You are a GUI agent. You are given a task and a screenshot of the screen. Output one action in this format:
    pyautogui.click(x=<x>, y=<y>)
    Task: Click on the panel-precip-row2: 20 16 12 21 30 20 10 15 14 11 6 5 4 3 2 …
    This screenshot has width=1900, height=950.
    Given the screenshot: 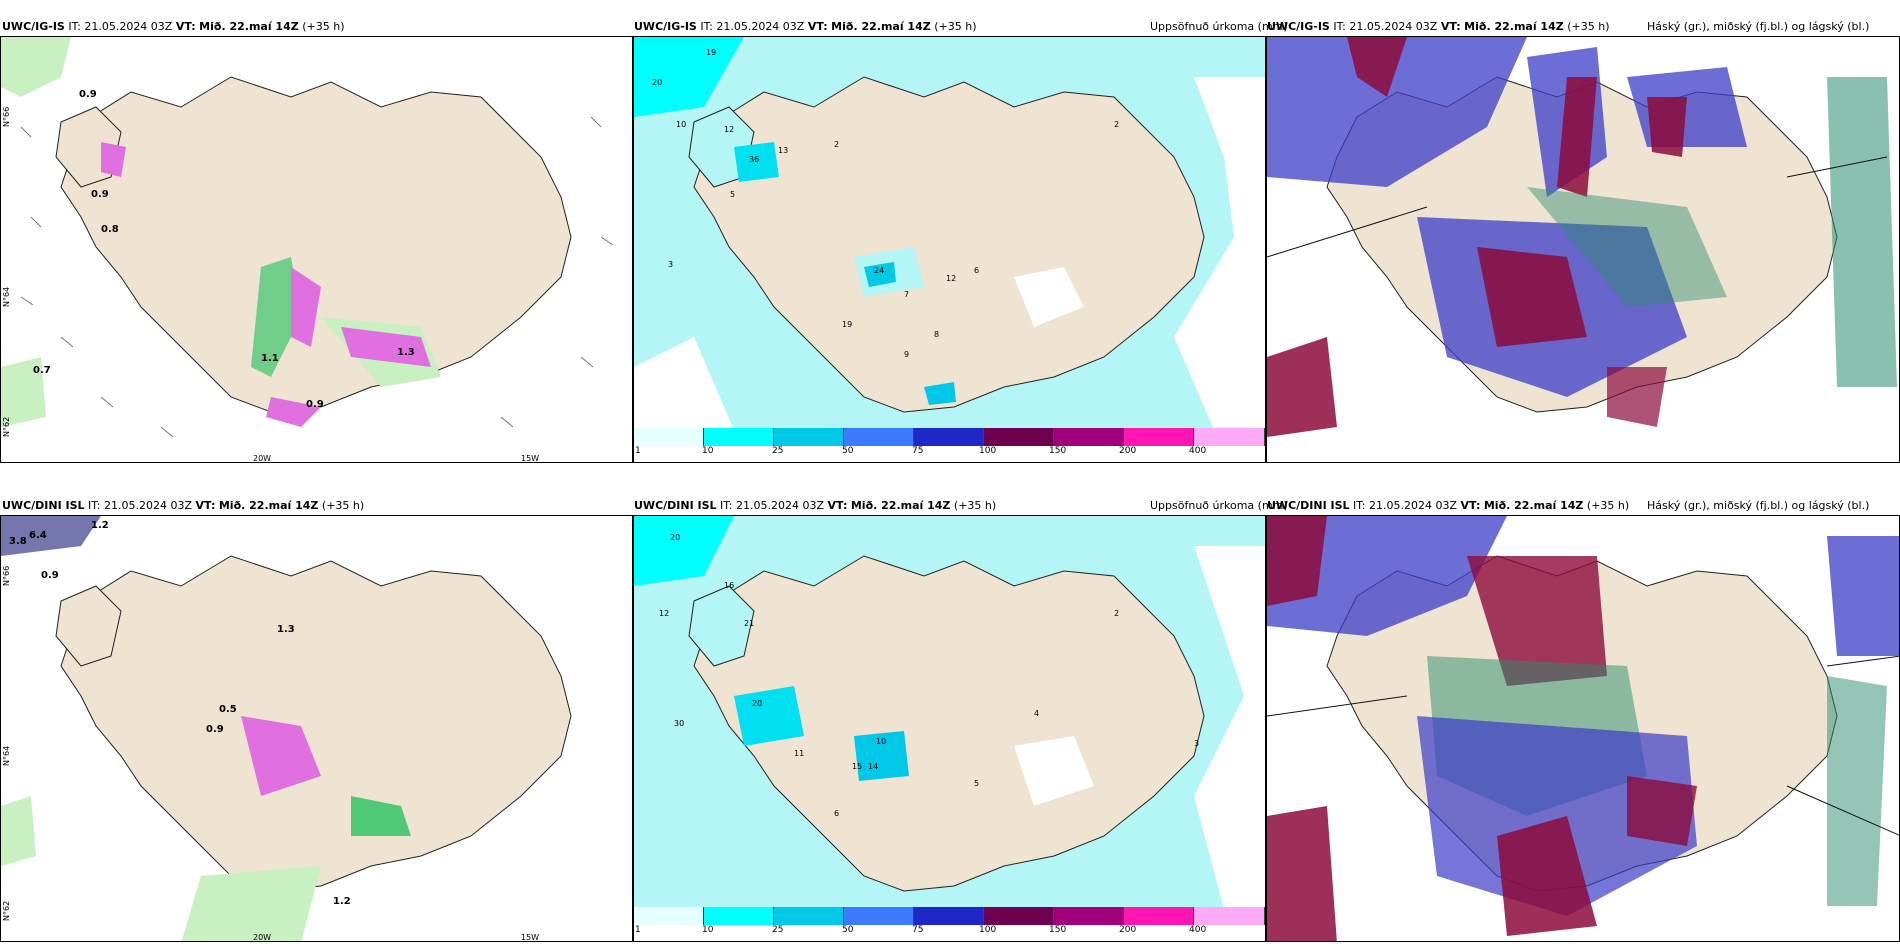 What is the action you would take?
    pyautogui.click(x=949, y=728)
    